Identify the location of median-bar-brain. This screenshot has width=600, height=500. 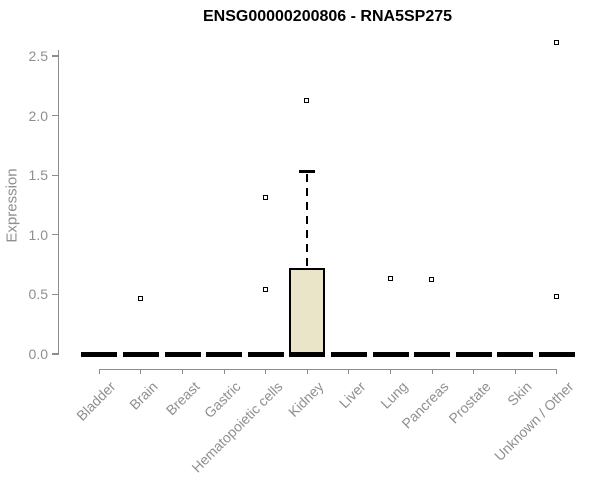
(140, 354).